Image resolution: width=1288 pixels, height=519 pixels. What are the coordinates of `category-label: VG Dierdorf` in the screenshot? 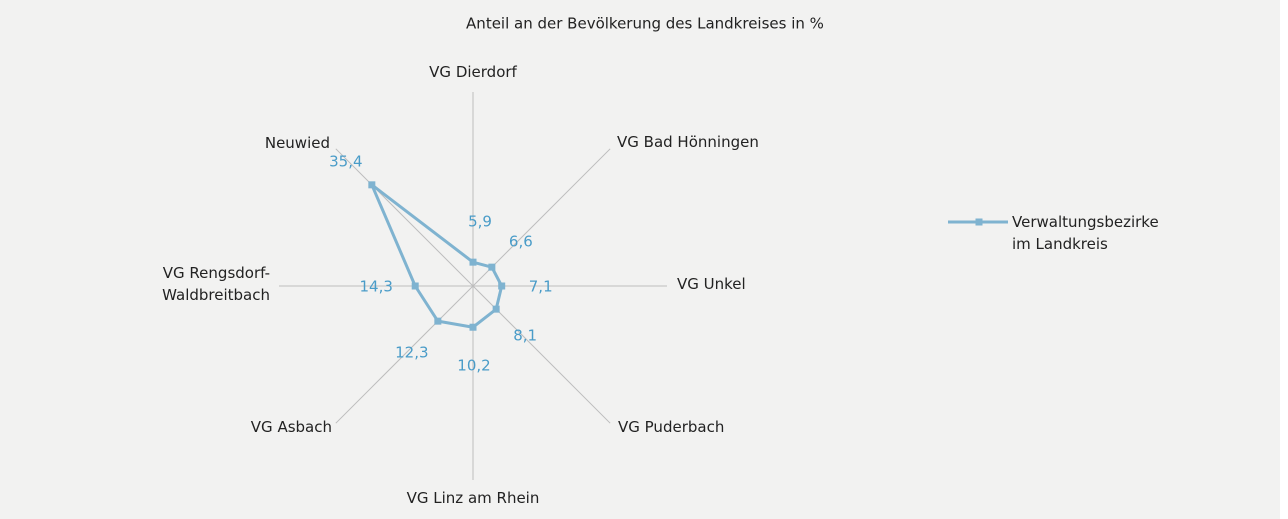 It's located at (473, 72).